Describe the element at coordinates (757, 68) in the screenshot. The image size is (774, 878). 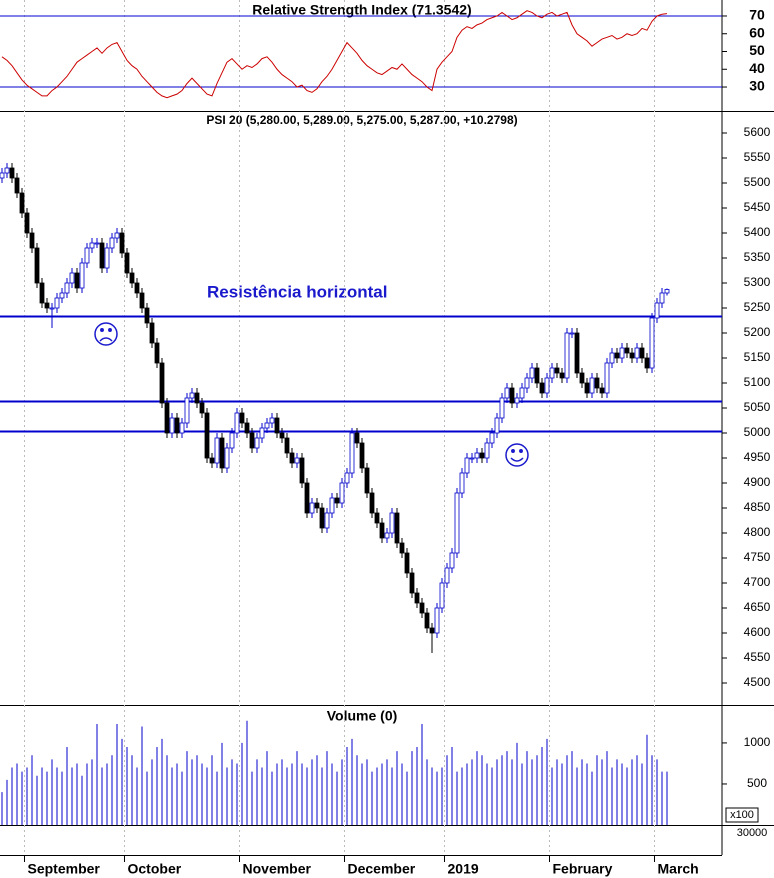
I see `y-tick-label: 40` at that location.